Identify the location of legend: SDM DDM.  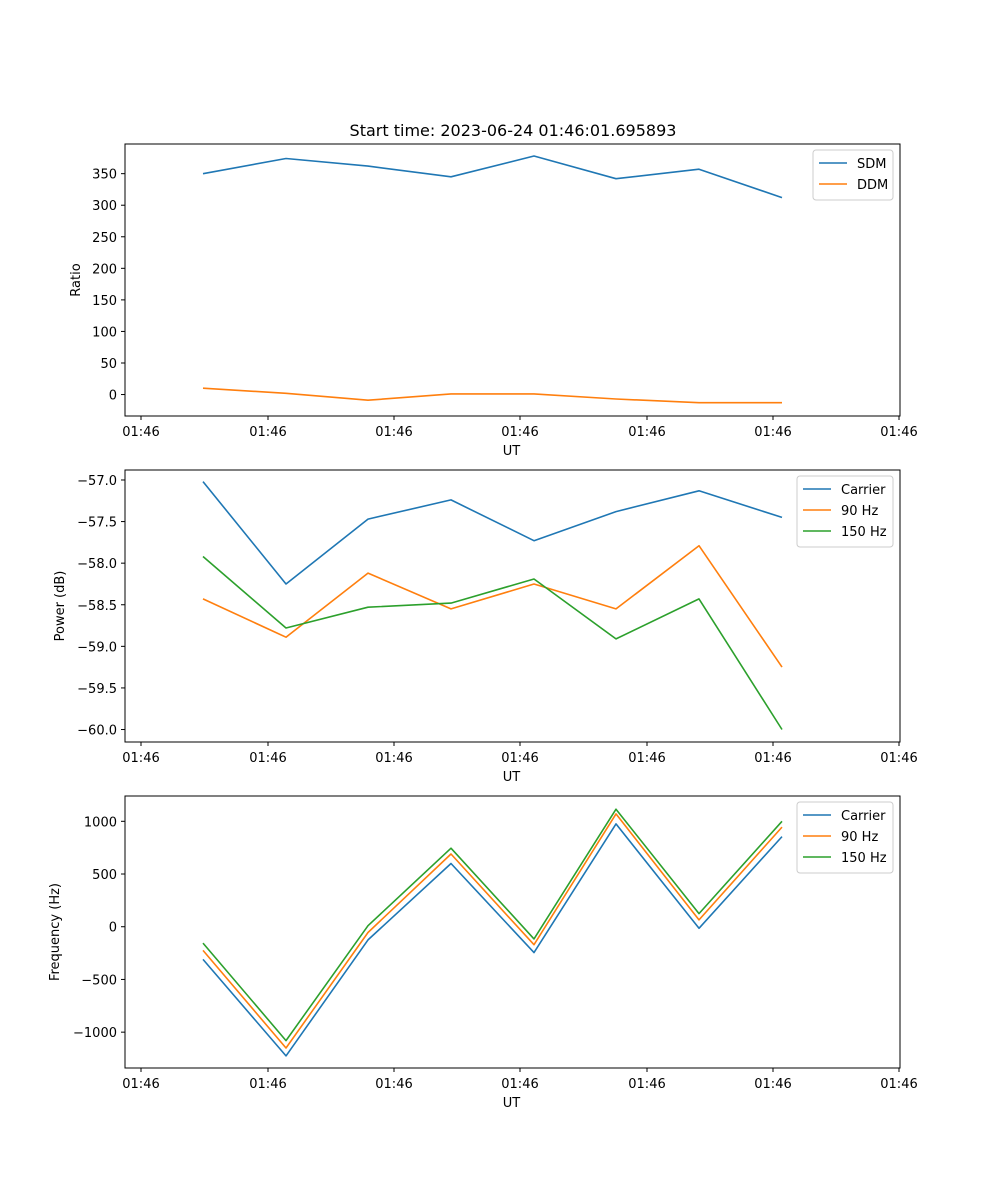
(853, 175).